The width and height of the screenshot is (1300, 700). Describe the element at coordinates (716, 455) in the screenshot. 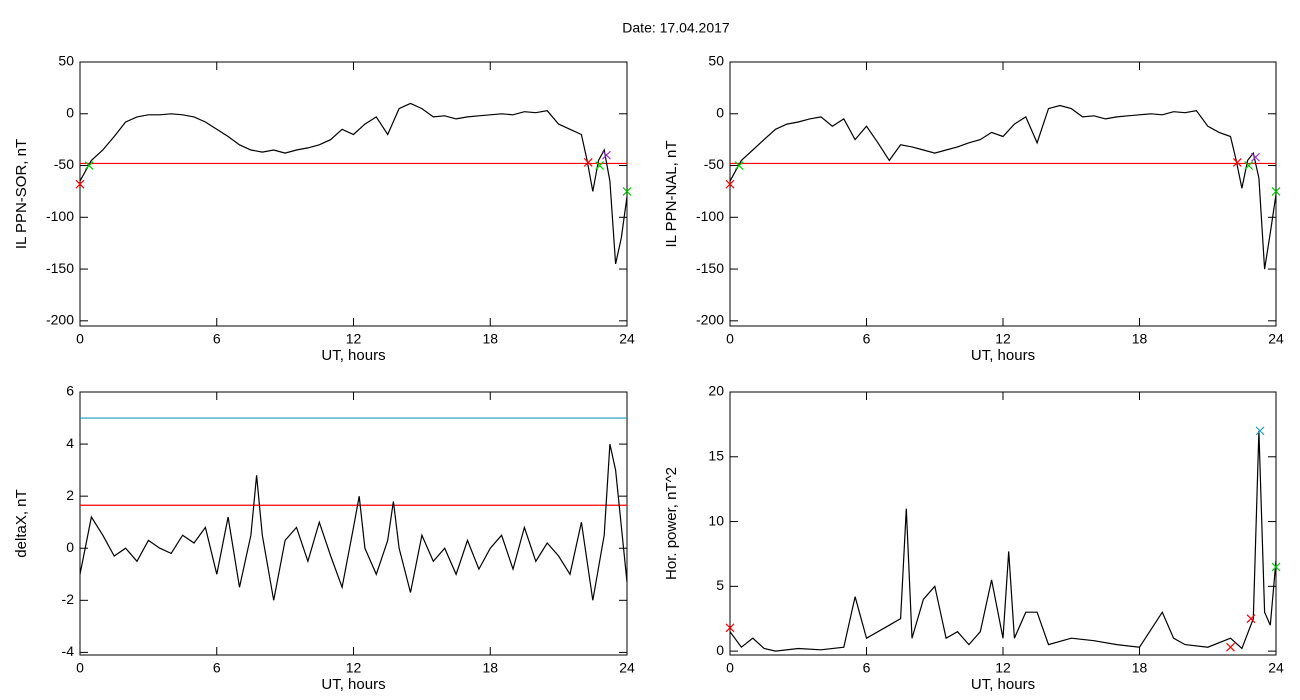

I see `y-tick-label: 15` at that location.